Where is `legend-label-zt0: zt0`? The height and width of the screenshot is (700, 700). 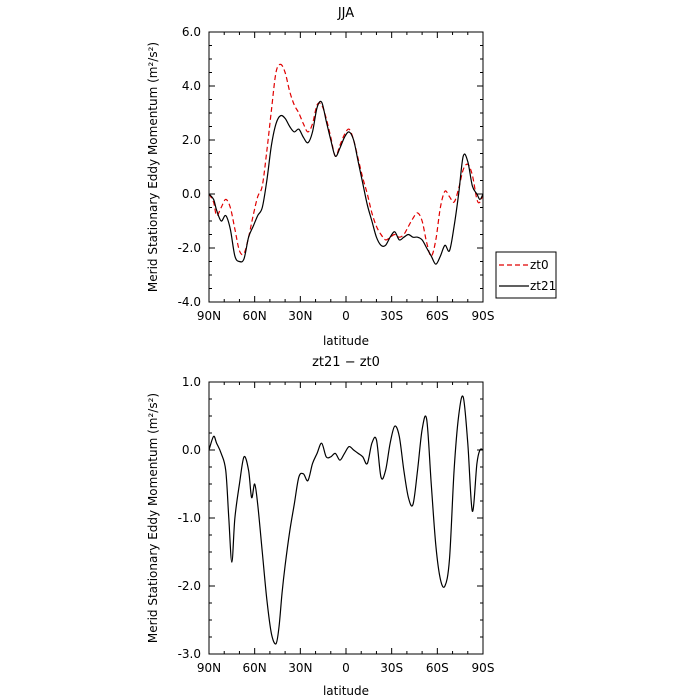 legend-label-zt0: zt0 is located at coordinates (539, 265).